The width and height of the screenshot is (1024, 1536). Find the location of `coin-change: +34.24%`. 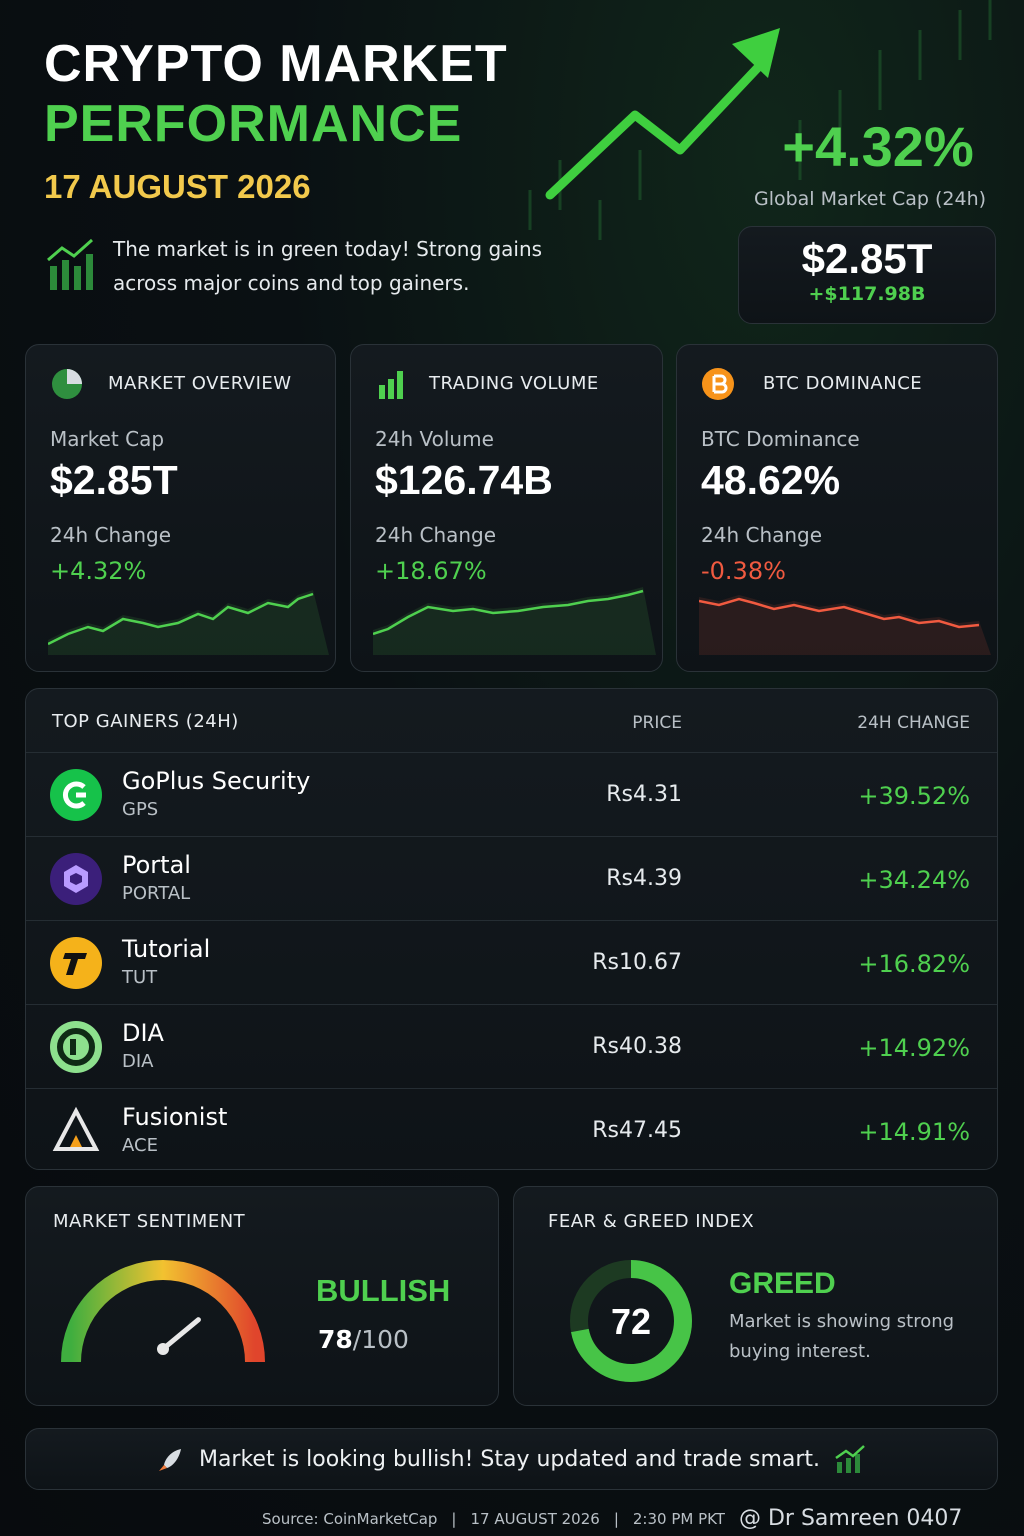

coin-change: +34.24% is located at coordinates (914, 880).